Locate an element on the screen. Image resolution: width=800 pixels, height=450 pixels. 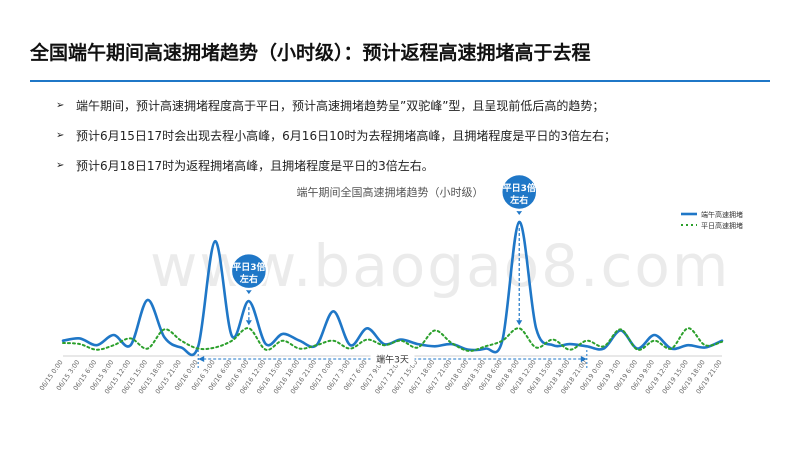
chart-title: 端午期间全国高速拥堵趋势（小时级） is located at coordinates (390, 192).